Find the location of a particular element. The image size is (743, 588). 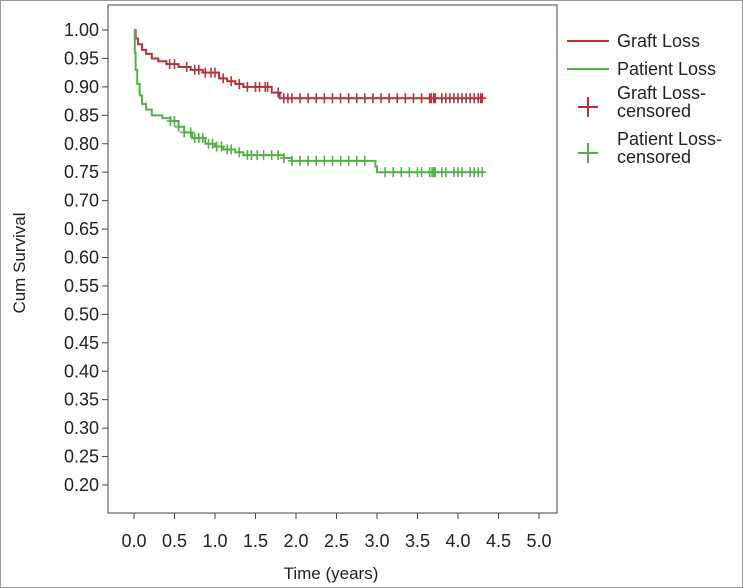

legend-label: Graft Loss is located at coordinates (658, 41).